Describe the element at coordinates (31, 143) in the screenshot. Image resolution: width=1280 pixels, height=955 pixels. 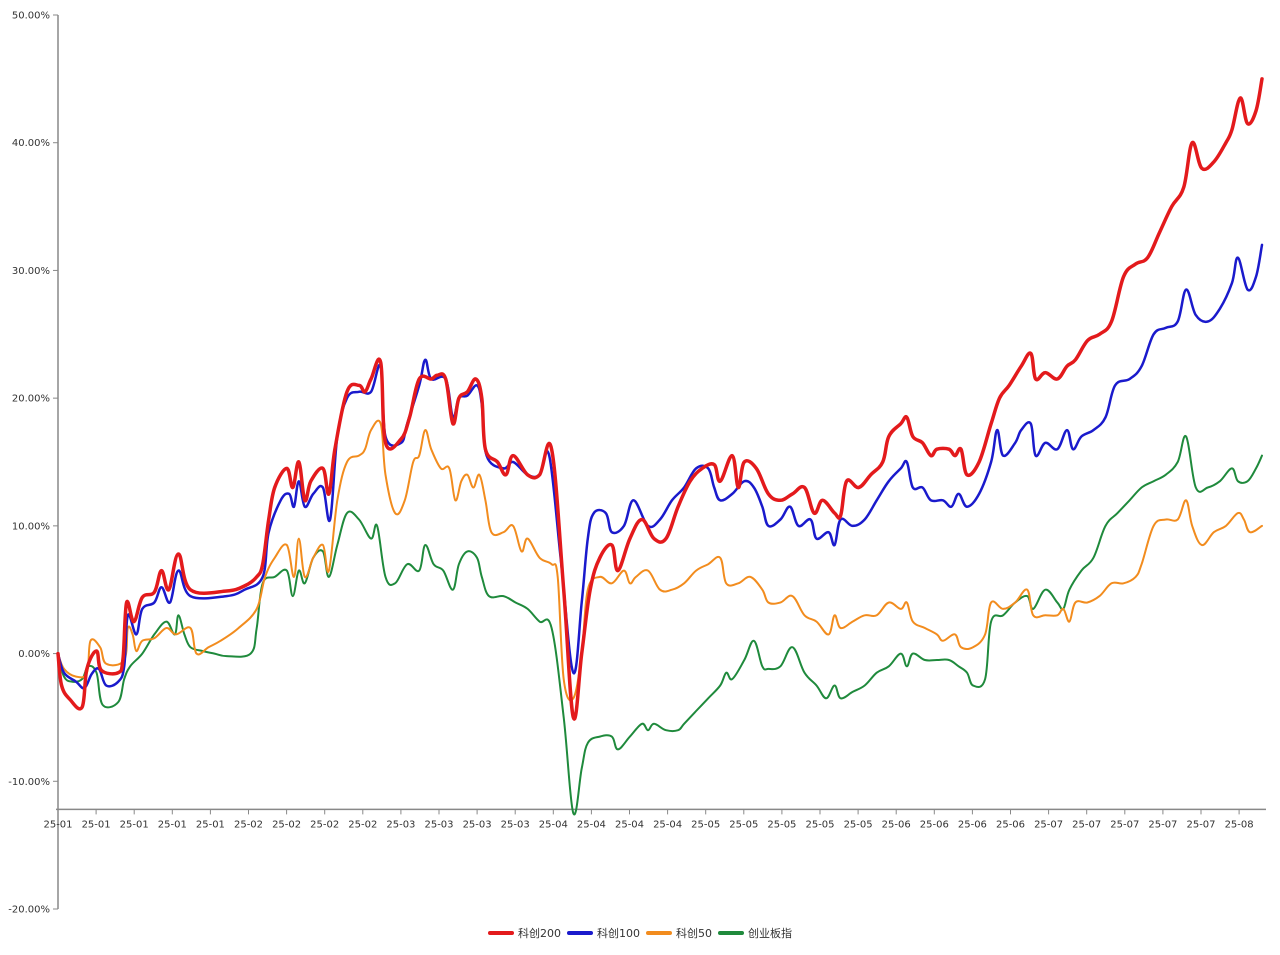
I see `y-tick-label: 40.00%` at that location.